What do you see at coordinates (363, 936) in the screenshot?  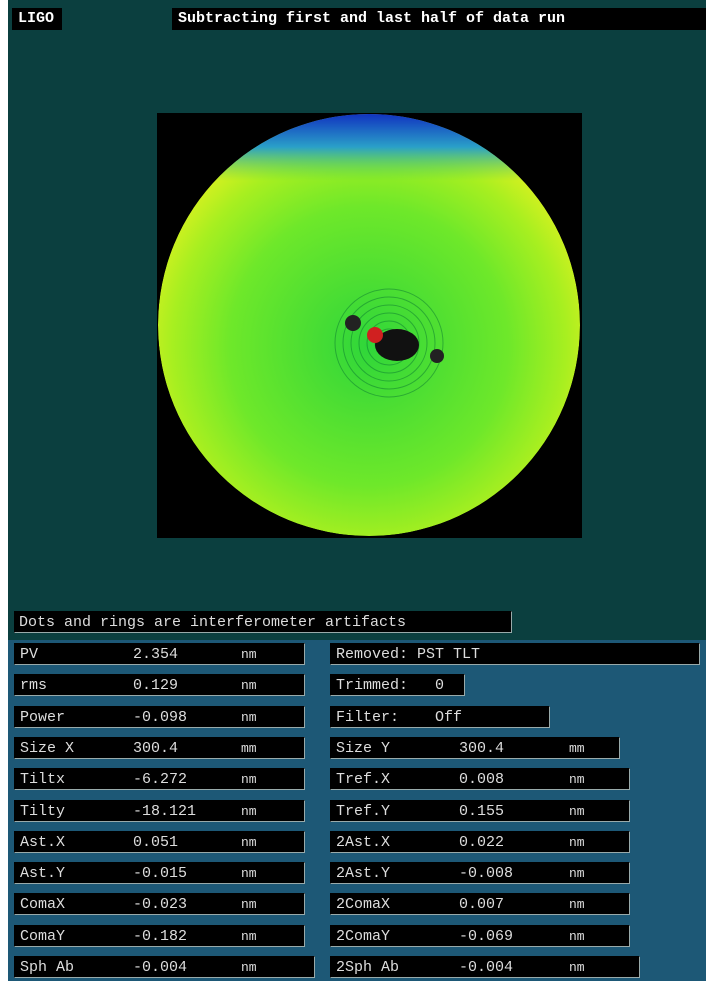 I see `label: 2ComaY` at bounding box center [363, 936].